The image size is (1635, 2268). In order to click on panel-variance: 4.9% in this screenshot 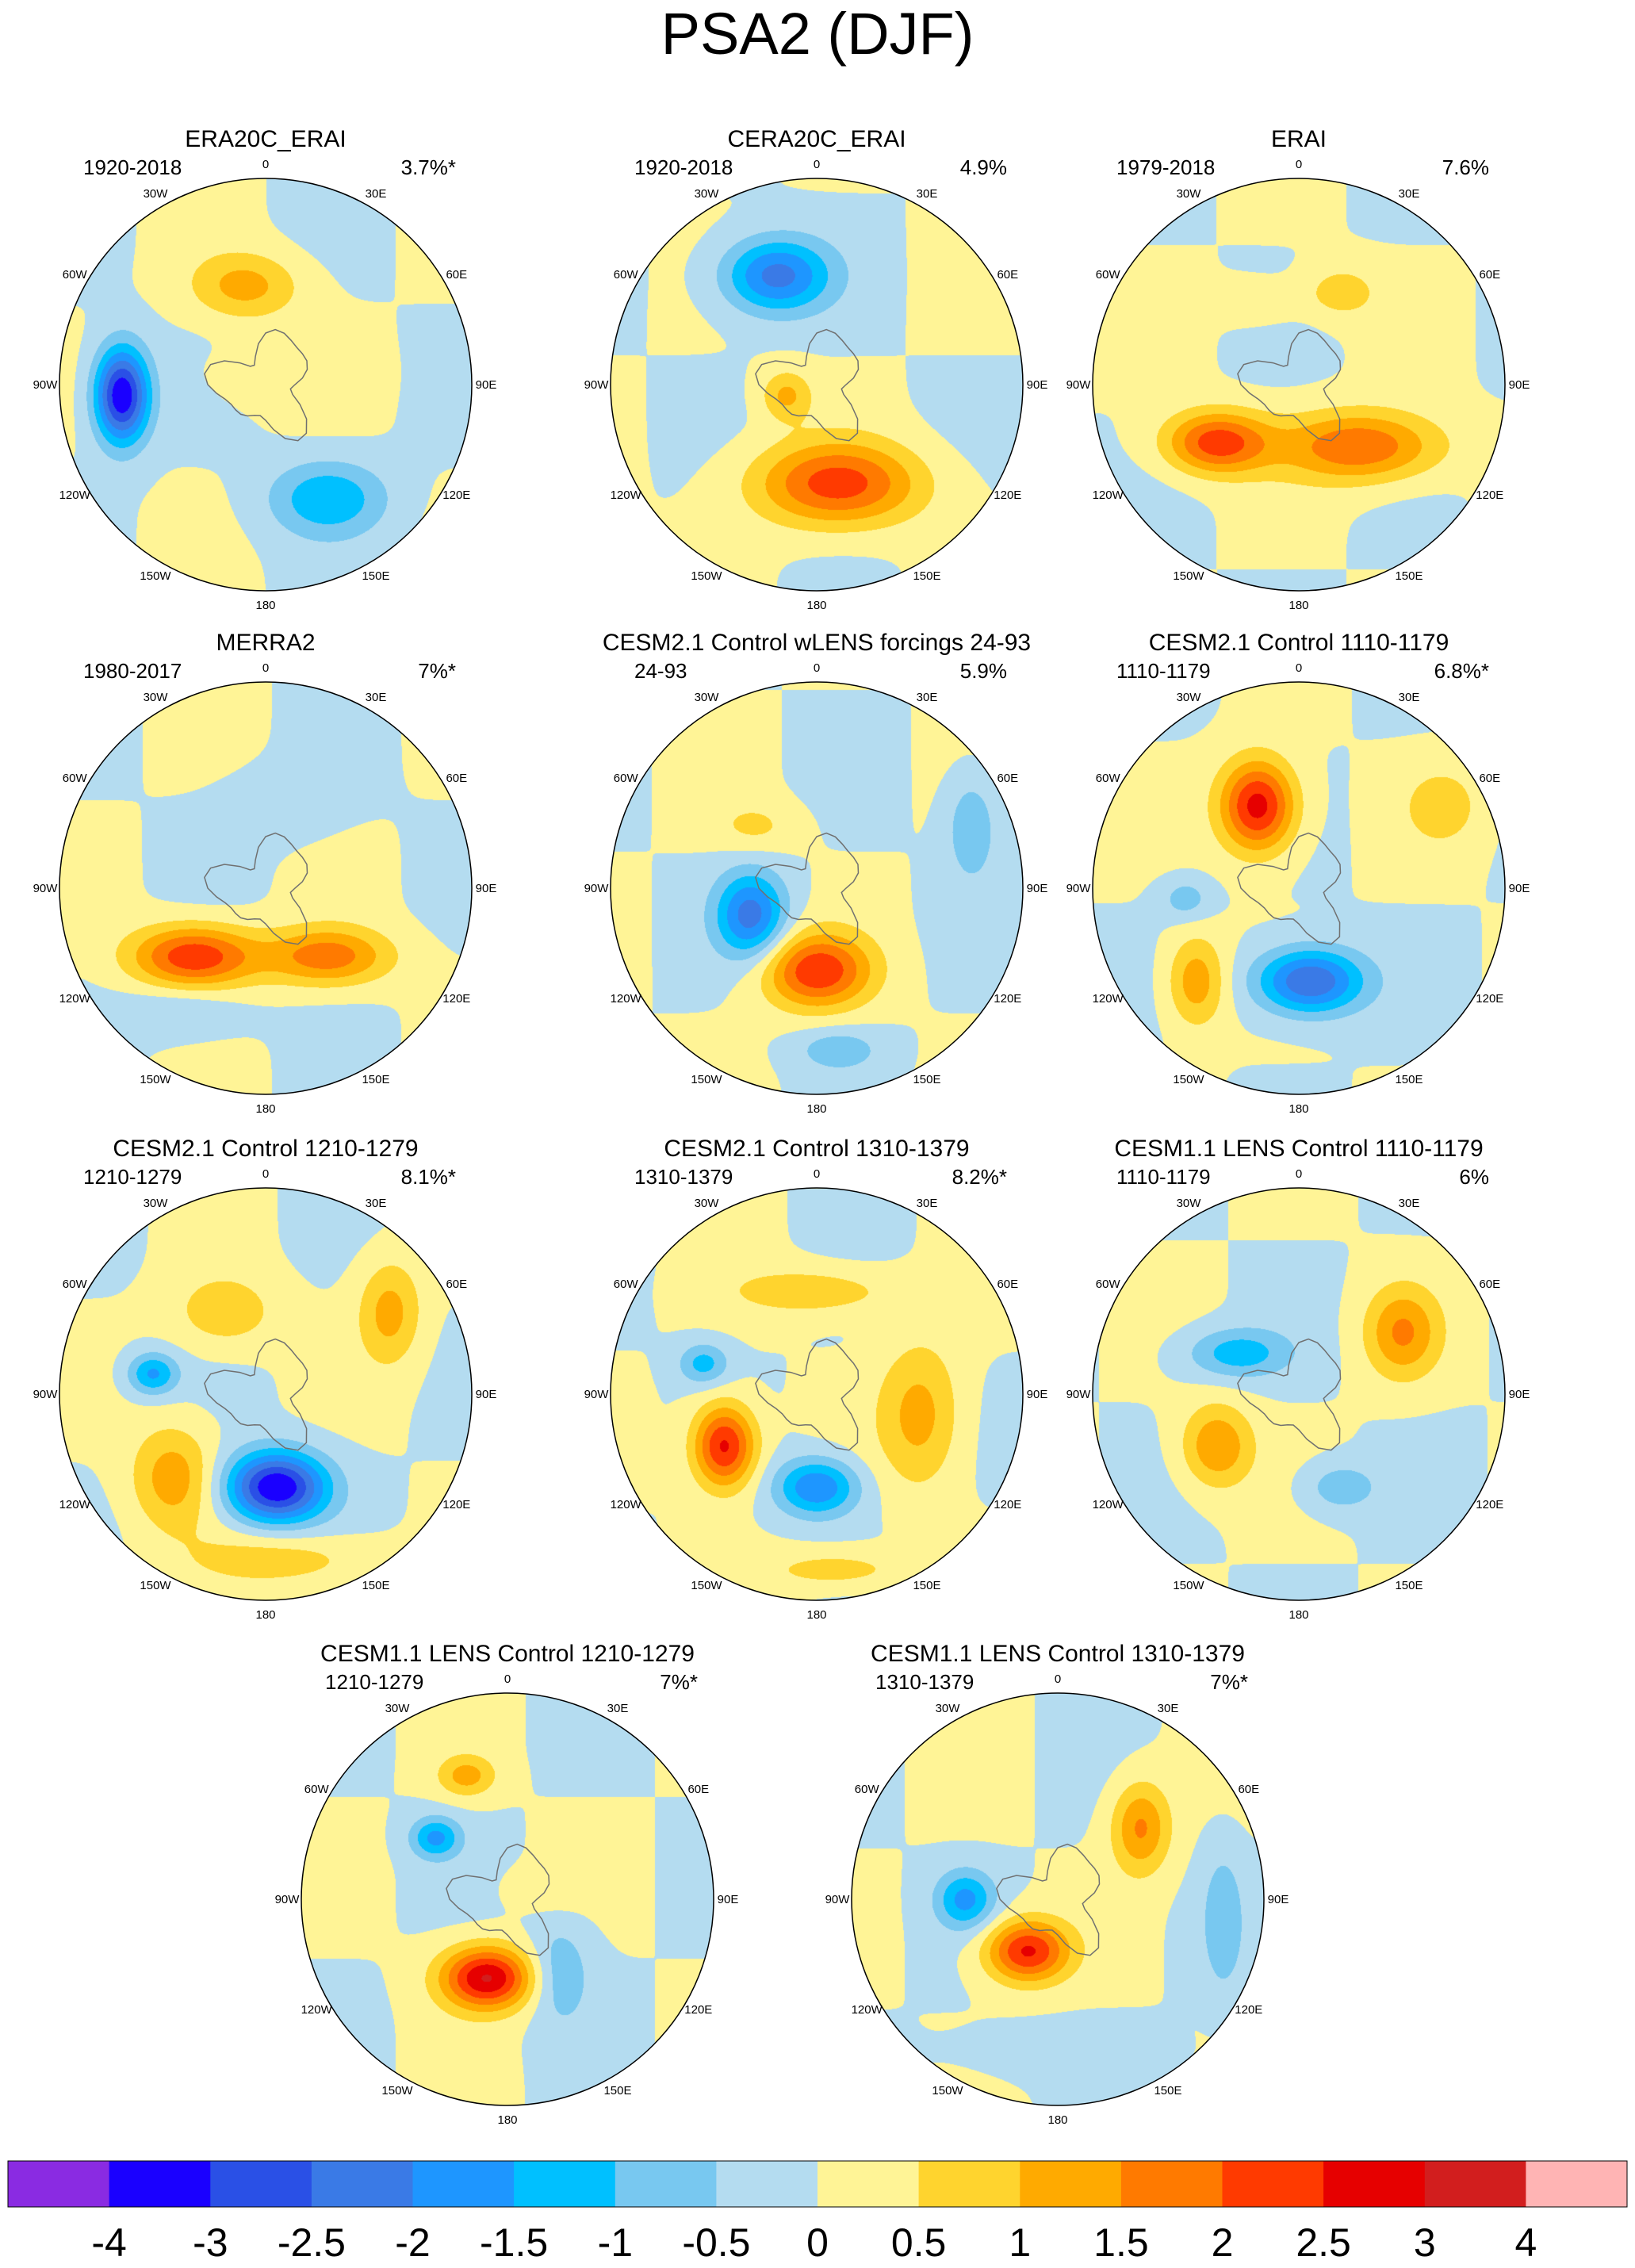, I will do `click(983, 167)`.